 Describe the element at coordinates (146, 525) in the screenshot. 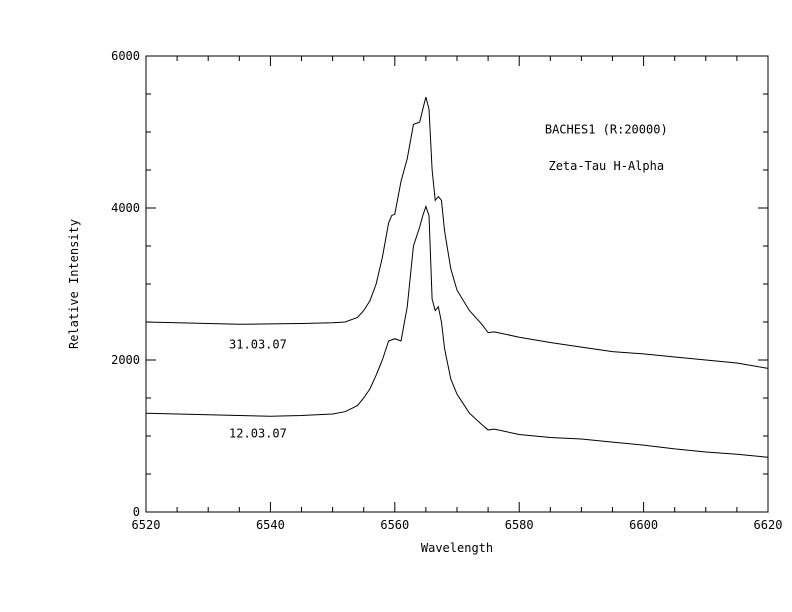

I see `x-tick-label: 6520` at that location.